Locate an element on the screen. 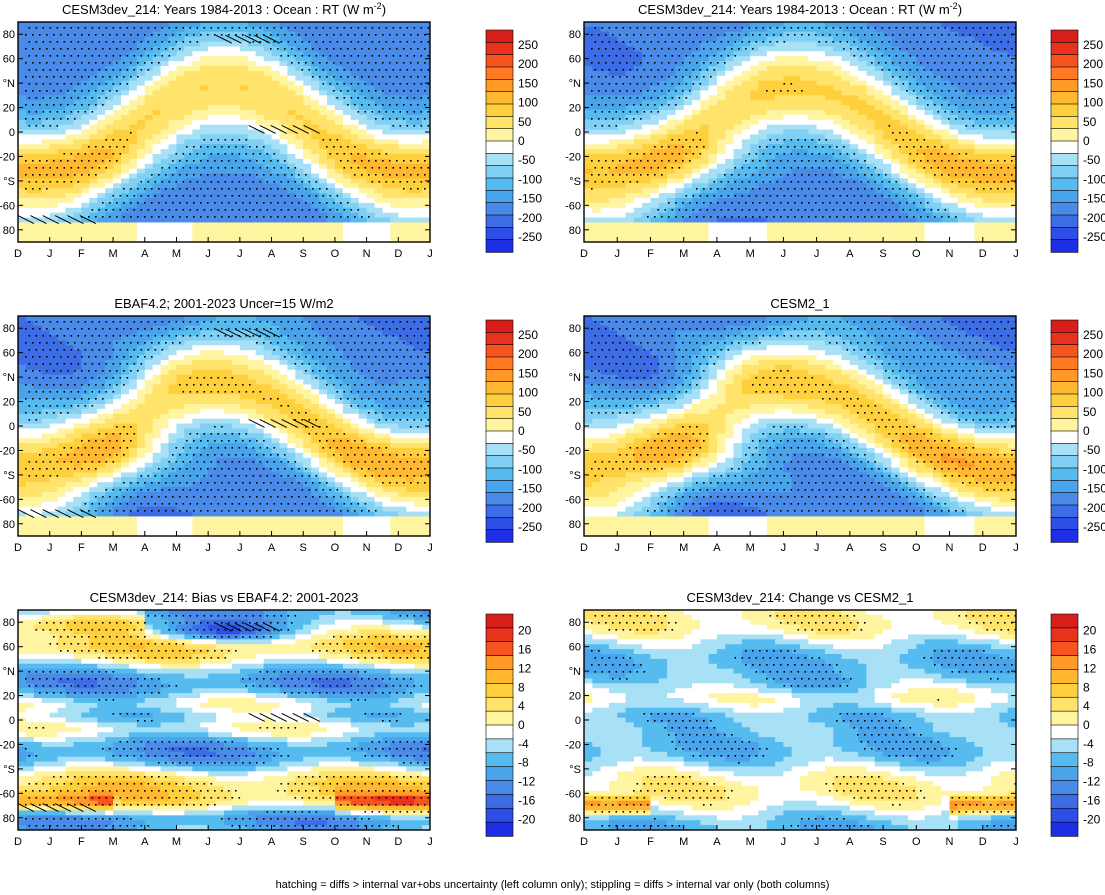  colorbar-label: -50 is located at coordinates (527, 160).